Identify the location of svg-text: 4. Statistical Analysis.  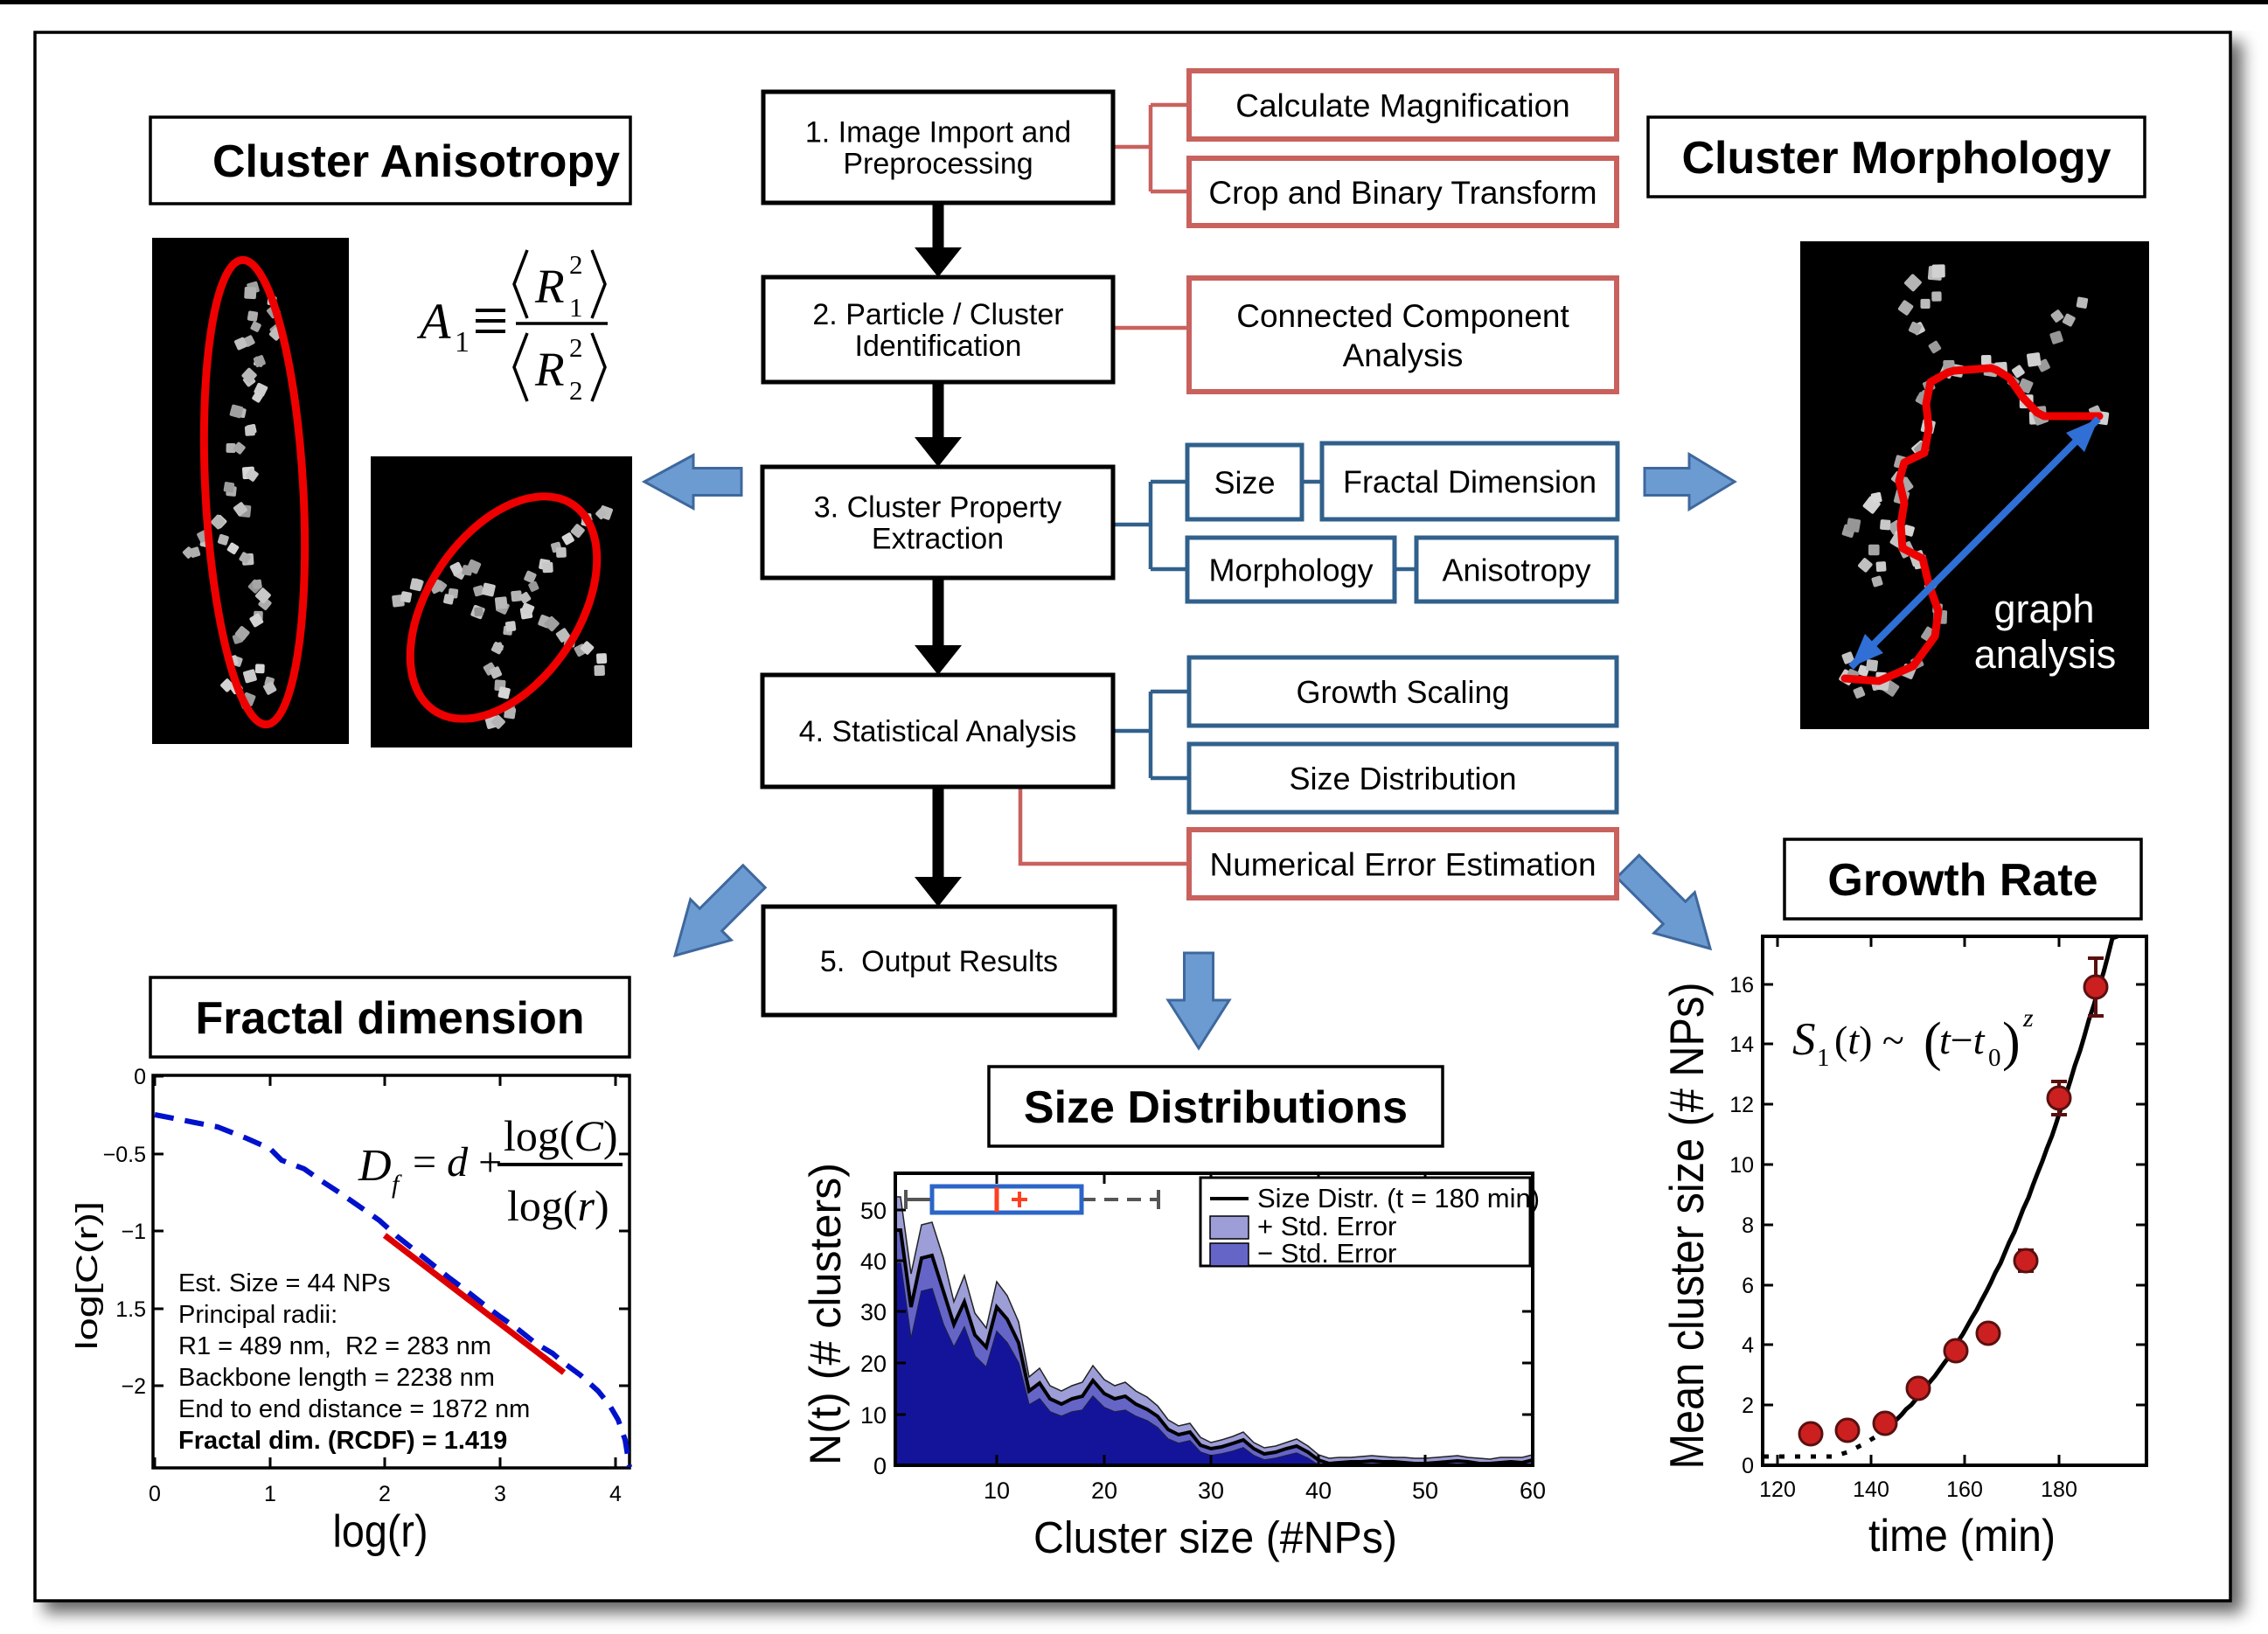
(937, 731).